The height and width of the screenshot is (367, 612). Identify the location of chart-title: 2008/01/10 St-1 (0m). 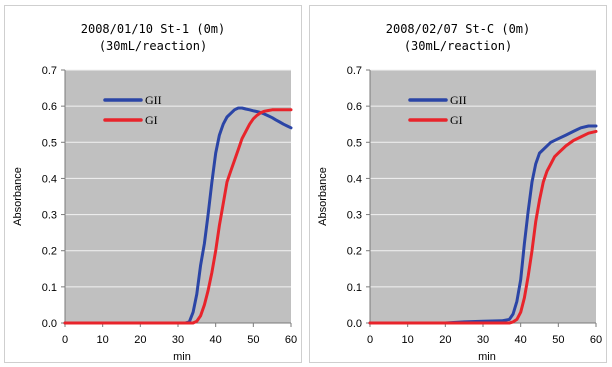
(153, 29).